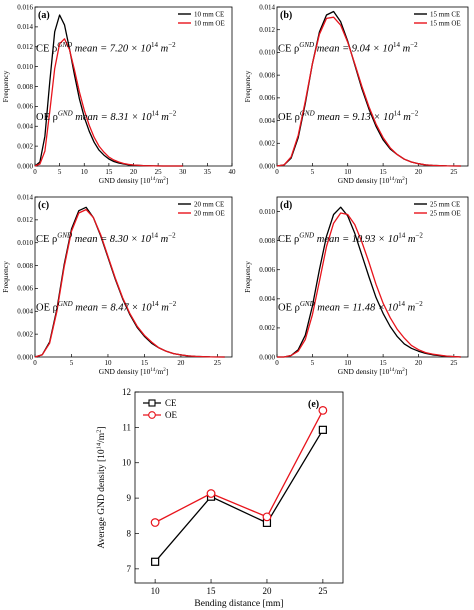 The image size is (474, 610). Describe the element at coordinates (129, 498) in the screenshot. I see `y-tick-label: 9` at that location.